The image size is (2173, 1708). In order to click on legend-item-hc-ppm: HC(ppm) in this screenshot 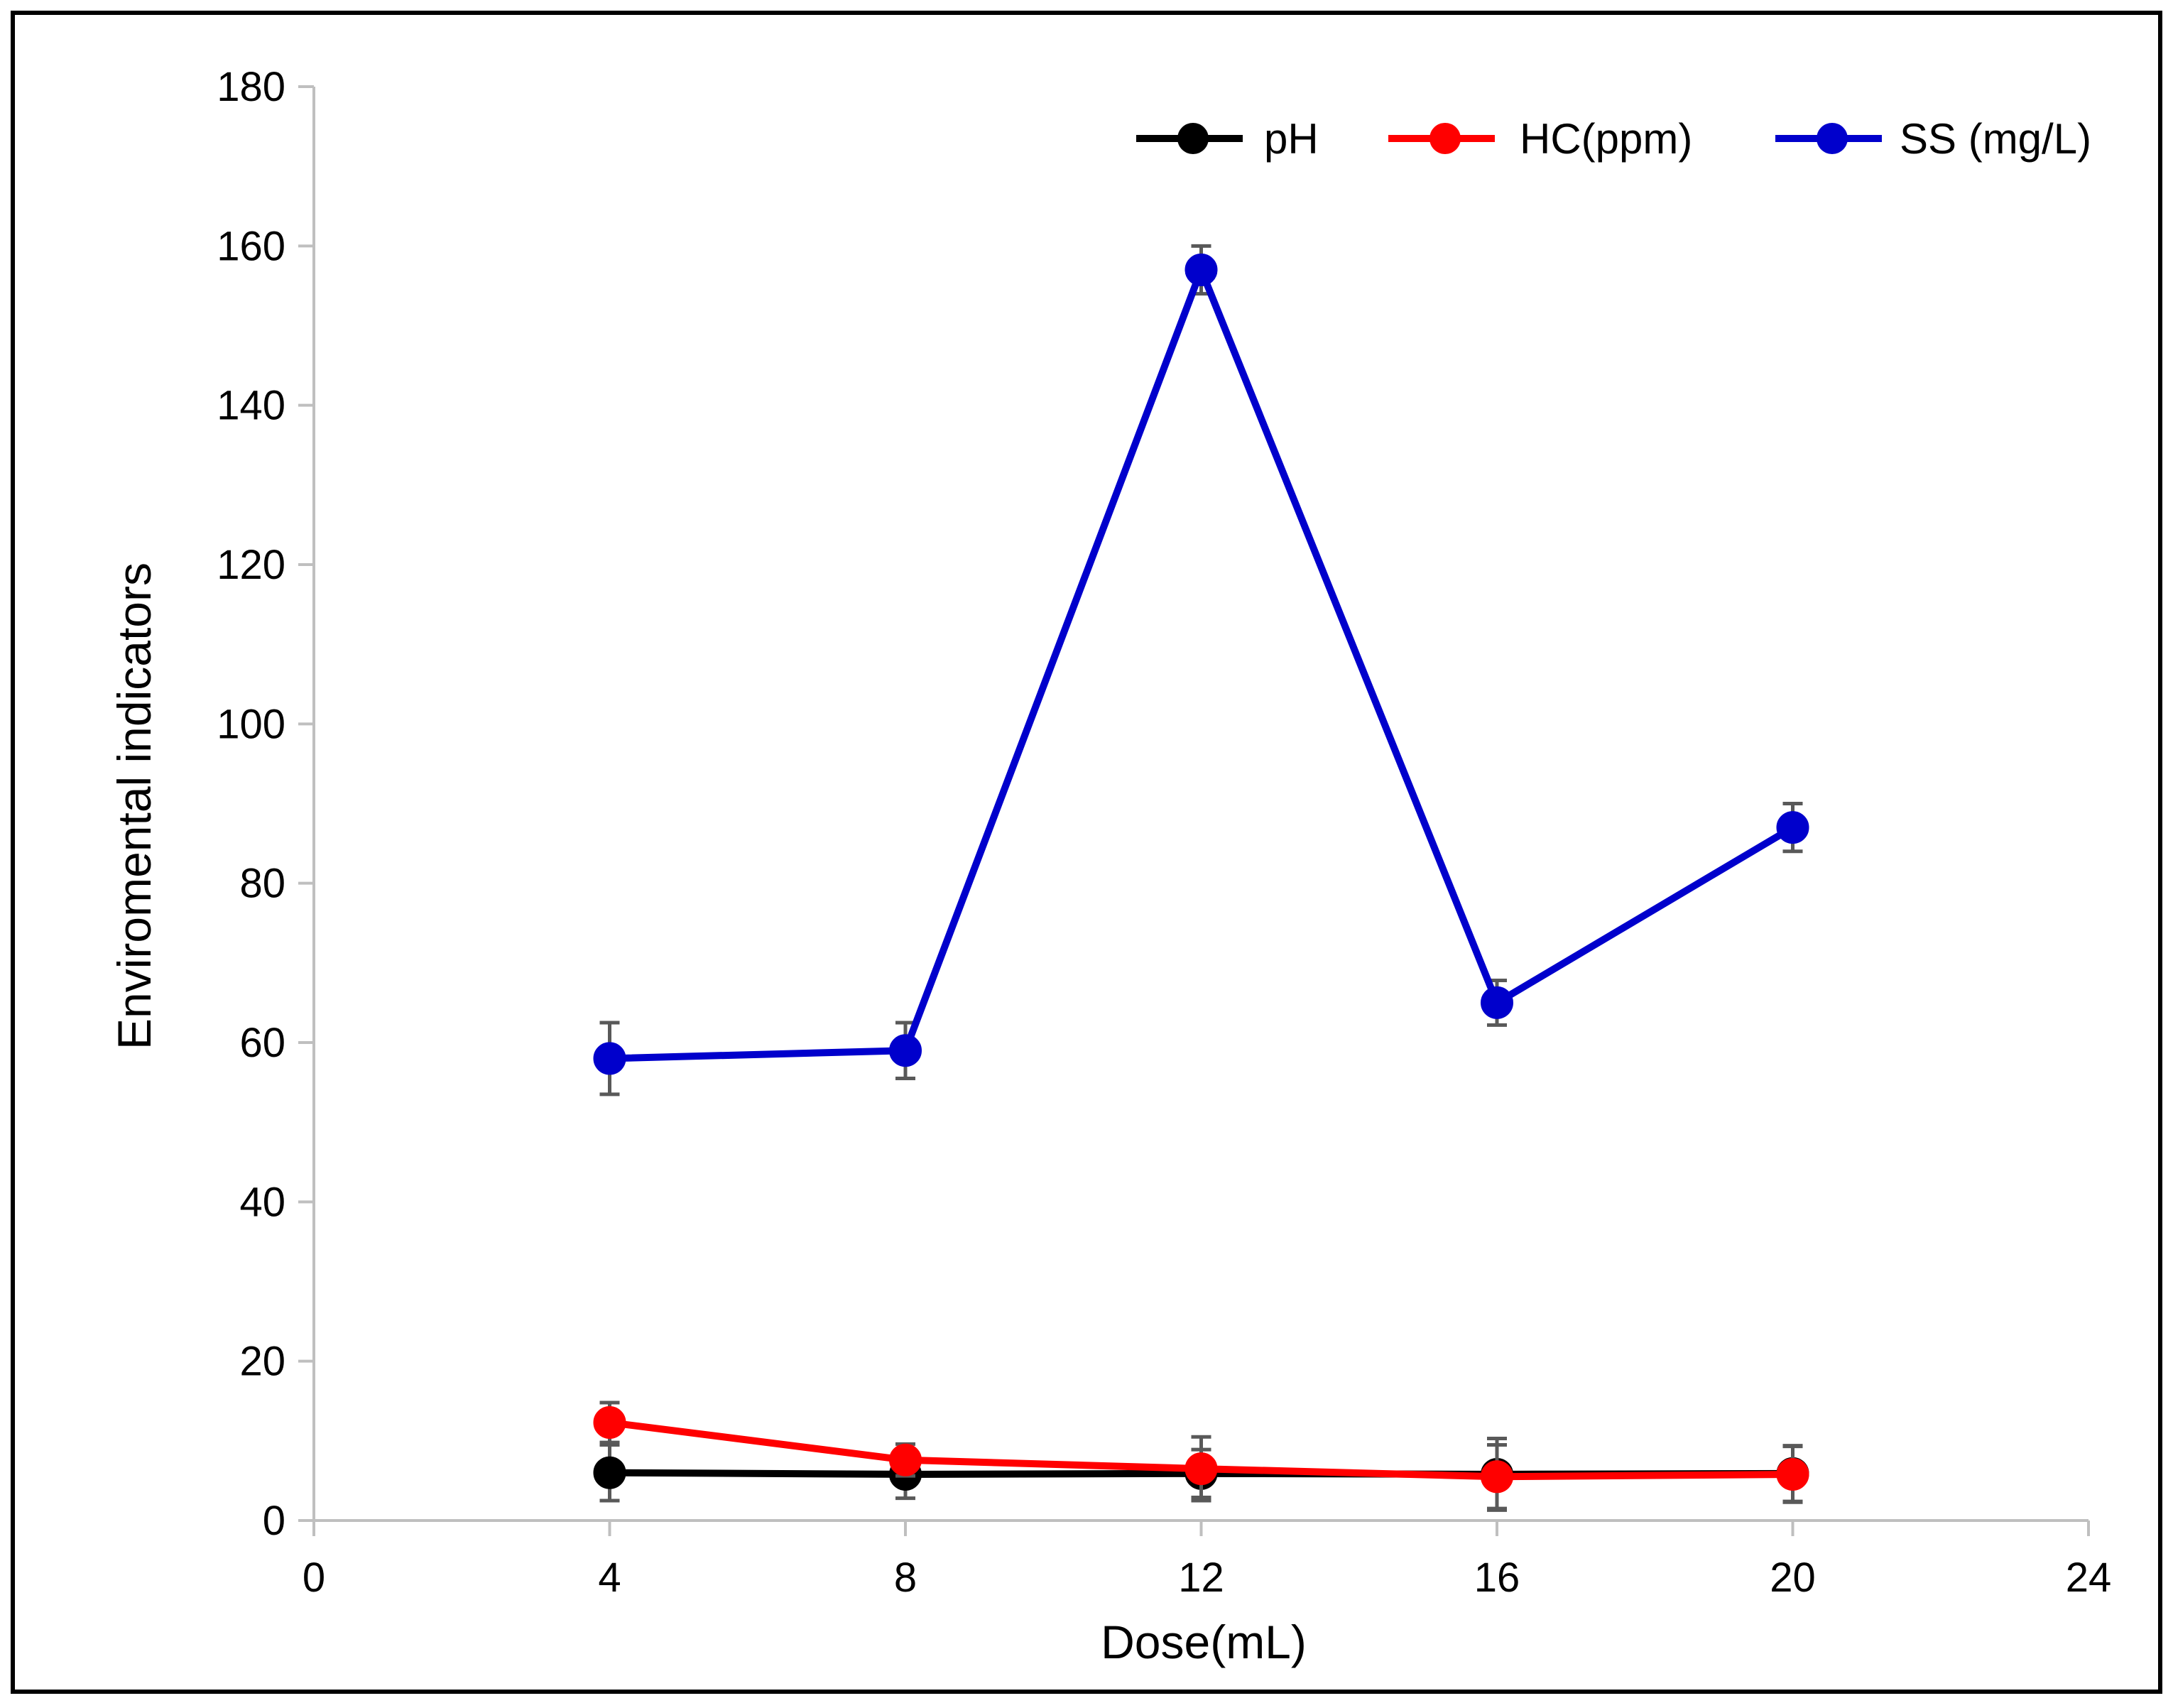, I will do `click(1540, 139)`.